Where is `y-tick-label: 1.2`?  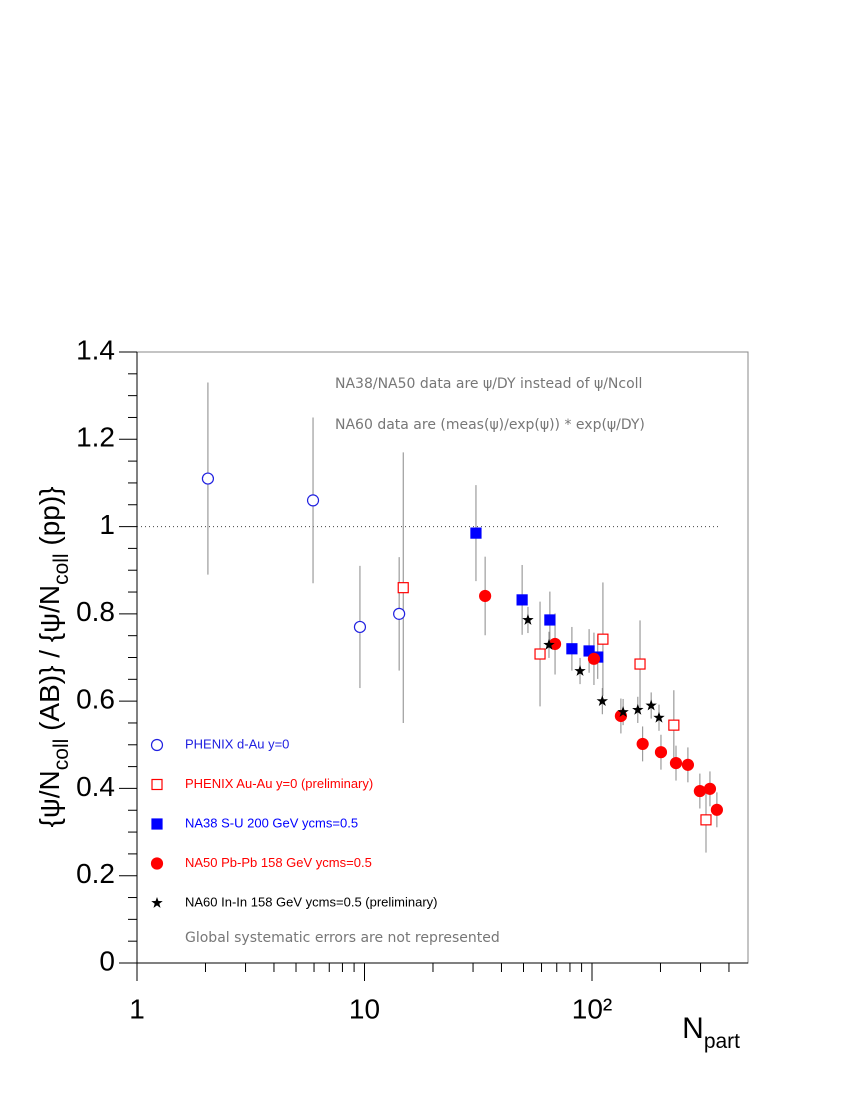
y-tick-label: 1.2 is located at coordinates (95, 437).